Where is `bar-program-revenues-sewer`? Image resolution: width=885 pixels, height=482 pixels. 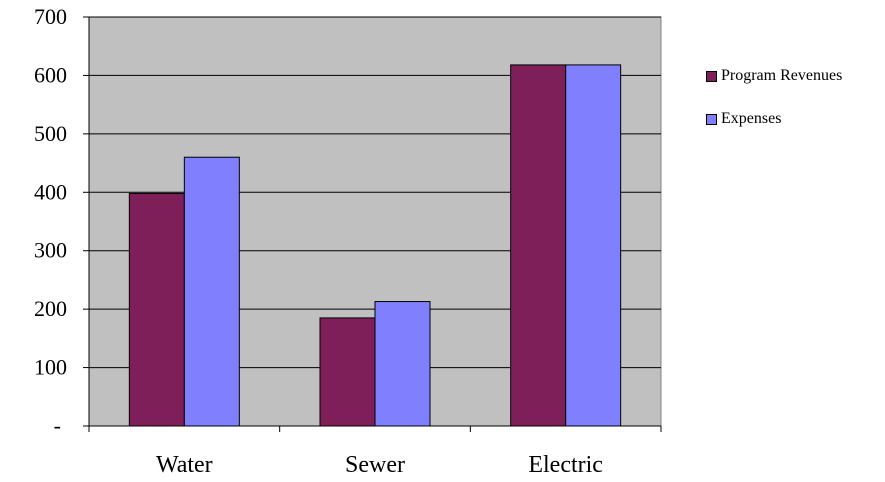
bar-program-revenues-sewer is located at coordinates (347, 372).